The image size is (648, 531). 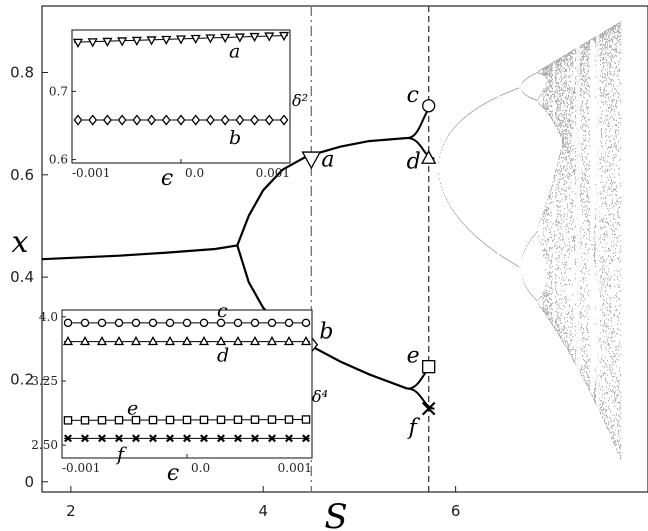 I want to click on x-tick-label: 2, so click(x=71, y=511).